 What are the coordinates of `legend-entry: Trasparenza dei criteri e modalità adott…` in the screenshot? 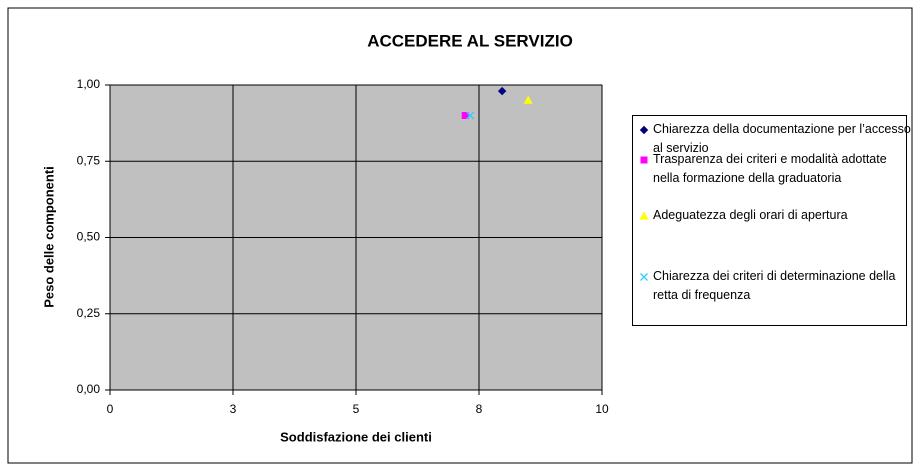 It's located at (777, 169).